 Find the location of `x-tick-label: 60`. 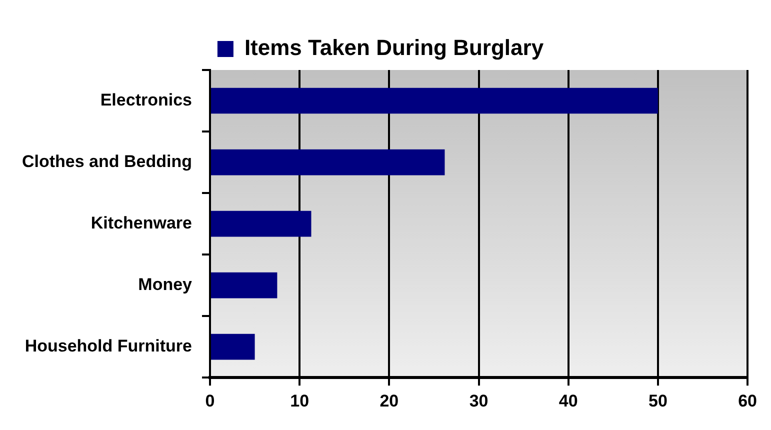

x-tick-label: 60 is located at coordinates (748, 400).